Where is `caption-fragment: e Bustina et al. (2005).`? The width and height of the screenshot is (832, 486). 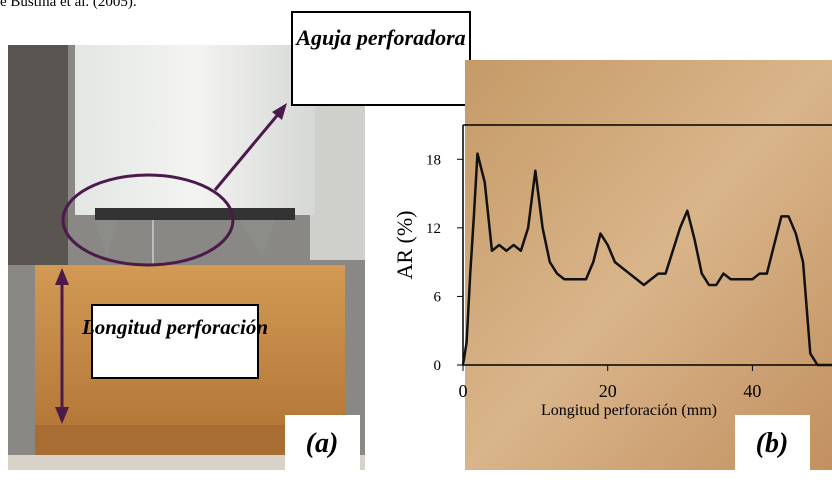
caption-fragment: e Bustina et al. (2005). is located at coordinates (68, 5).